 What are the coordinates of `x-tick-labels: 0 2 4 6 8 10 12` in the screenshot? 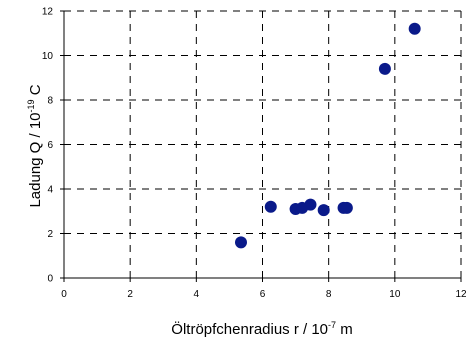 It's located at (263, 294).